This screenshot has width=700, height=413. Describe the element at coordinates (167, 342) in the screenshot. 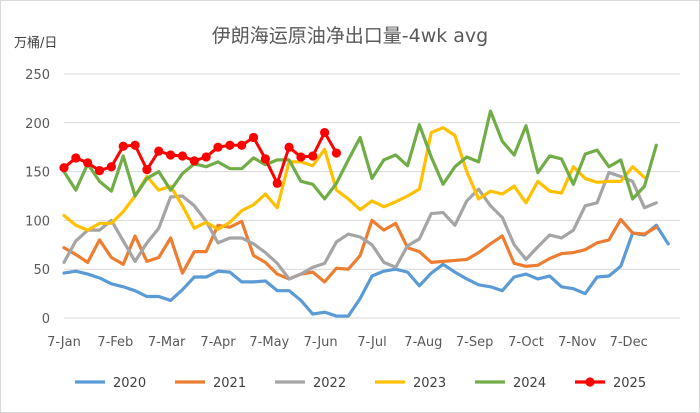

I see `x-tick-label: 7-Mar` at that location.